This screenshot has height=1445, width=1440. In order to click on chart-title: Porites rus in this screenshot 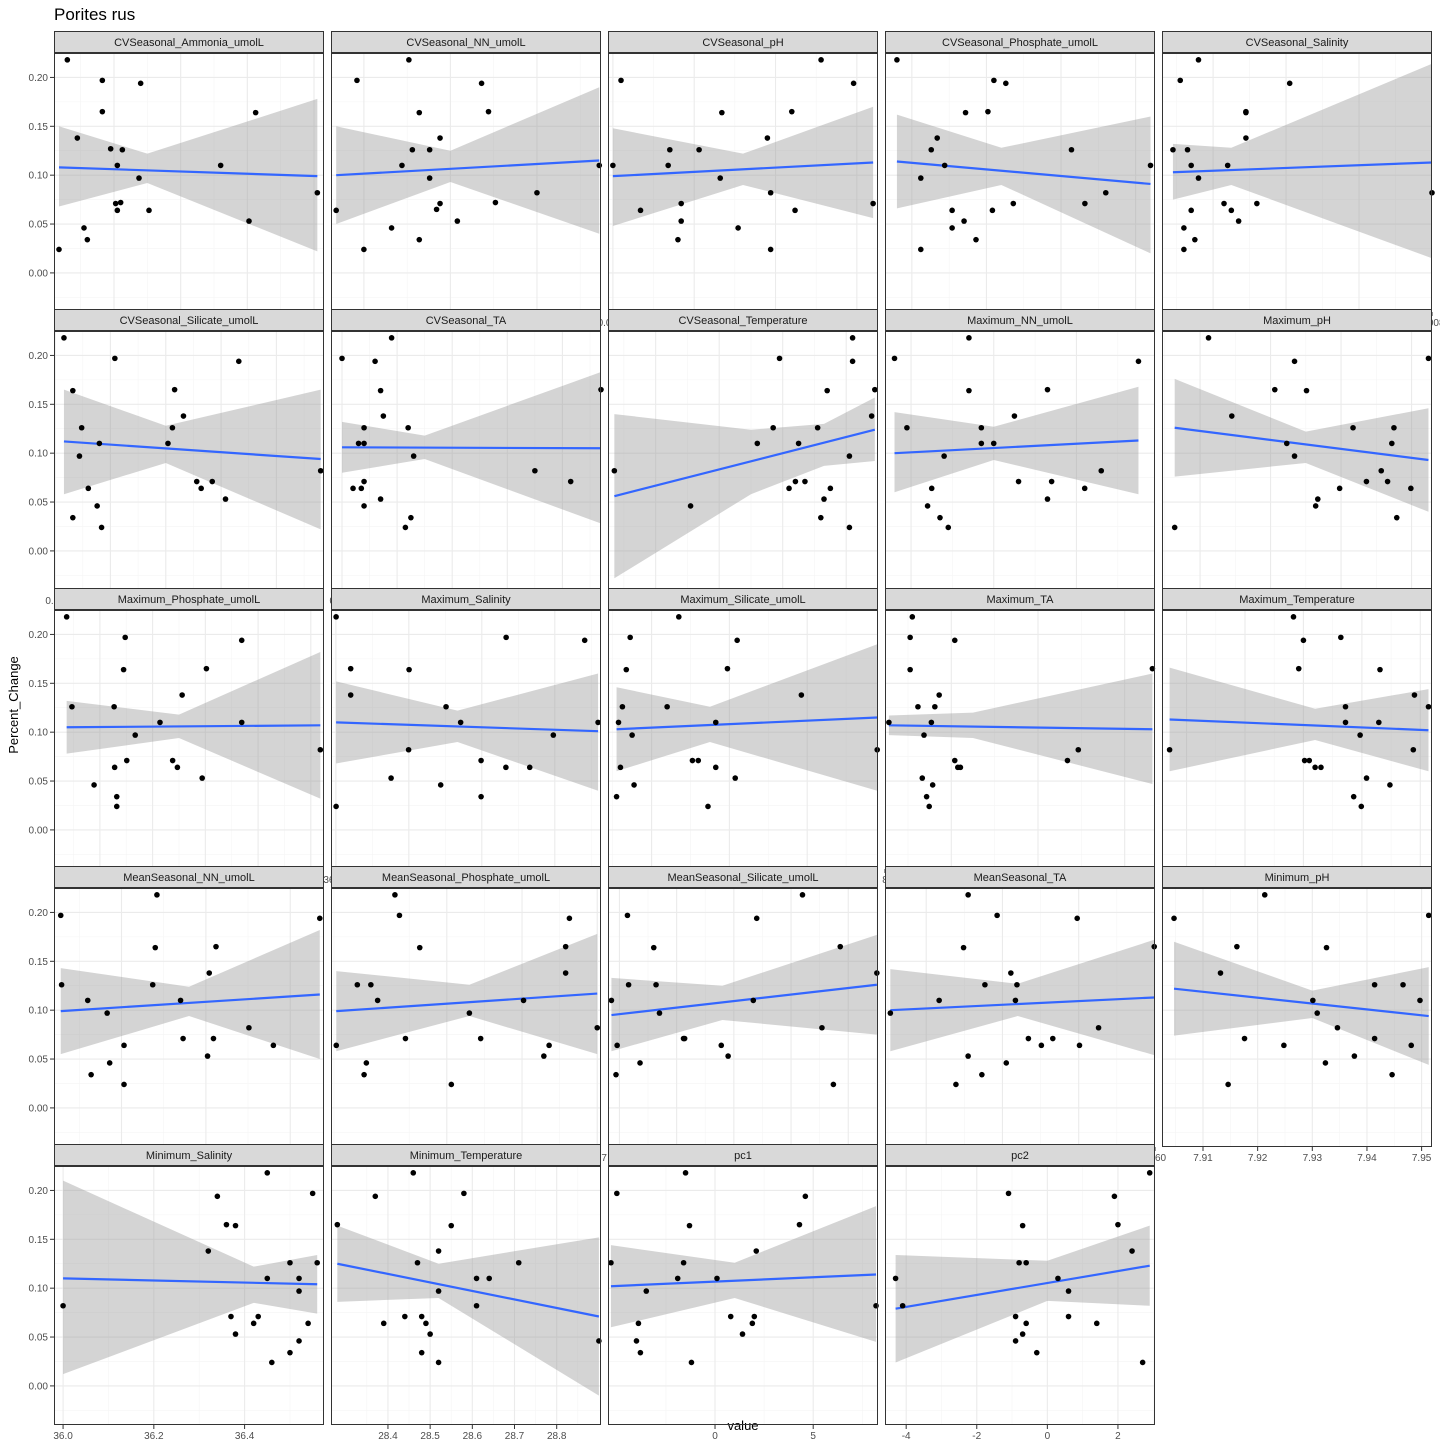, I will do `click(94, 14)`.